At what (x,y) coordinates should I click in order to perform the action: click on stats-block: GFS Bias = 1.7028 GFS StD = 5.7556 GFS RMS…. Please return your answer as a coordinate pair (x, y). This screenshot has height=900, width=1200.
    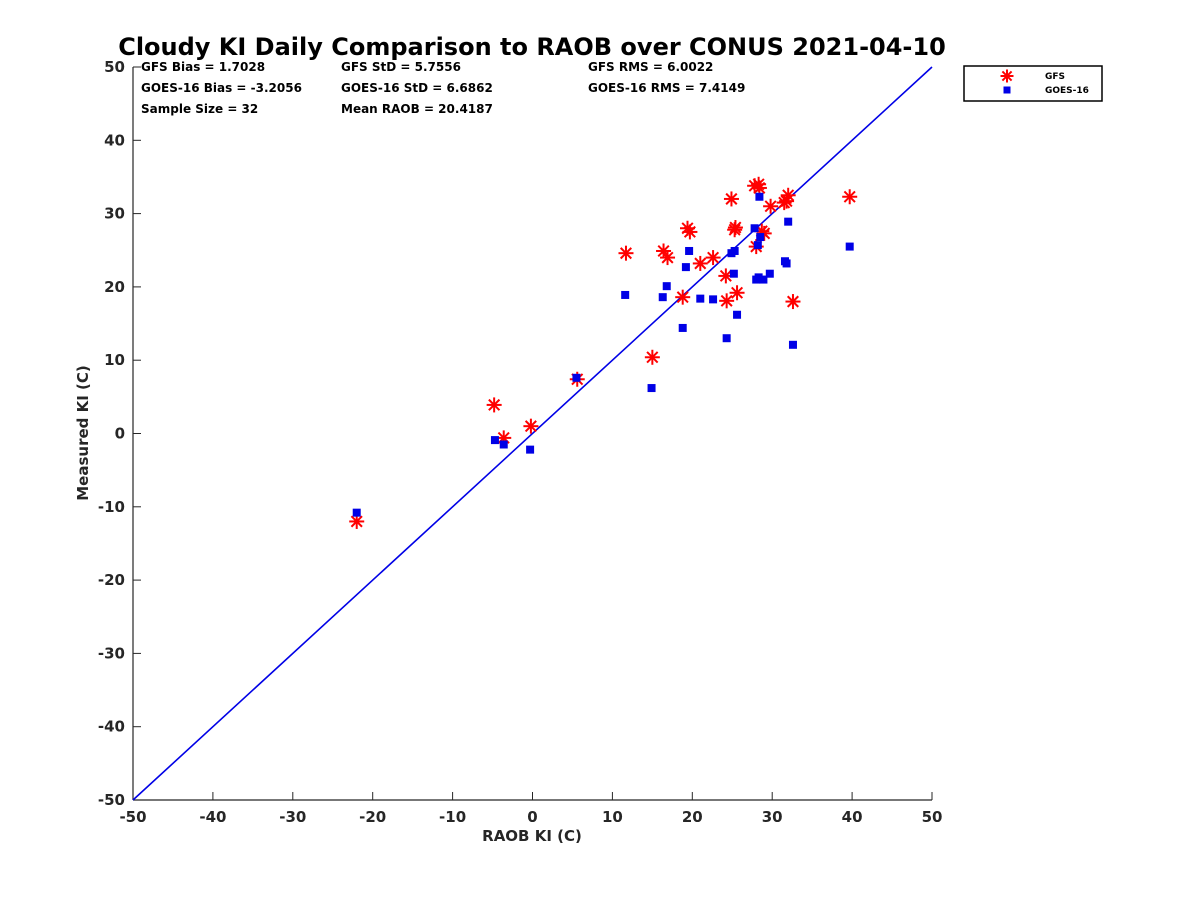
    Looking at the image, I should click on (443, 88).